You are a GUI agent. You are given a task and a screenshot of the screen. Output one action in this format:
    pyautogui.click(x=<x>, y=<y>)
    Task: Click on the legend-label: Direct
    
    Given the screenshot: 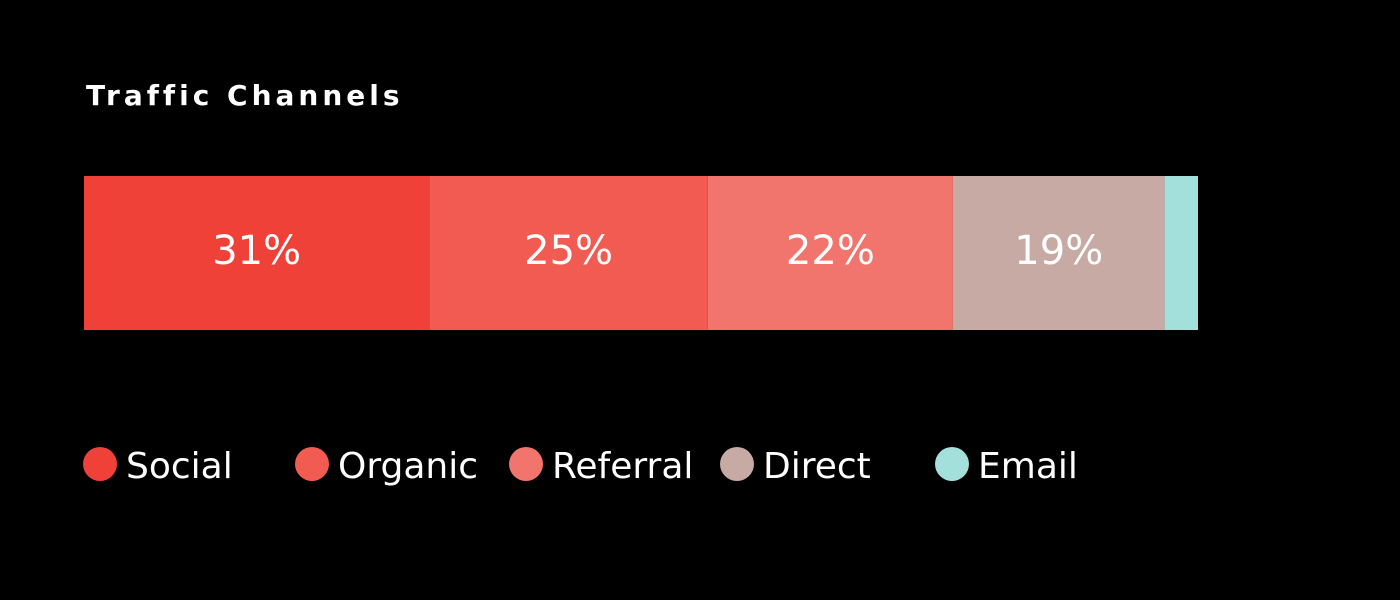 What is the action you would take?
    pyautogui.click(x=817, y=466)
    